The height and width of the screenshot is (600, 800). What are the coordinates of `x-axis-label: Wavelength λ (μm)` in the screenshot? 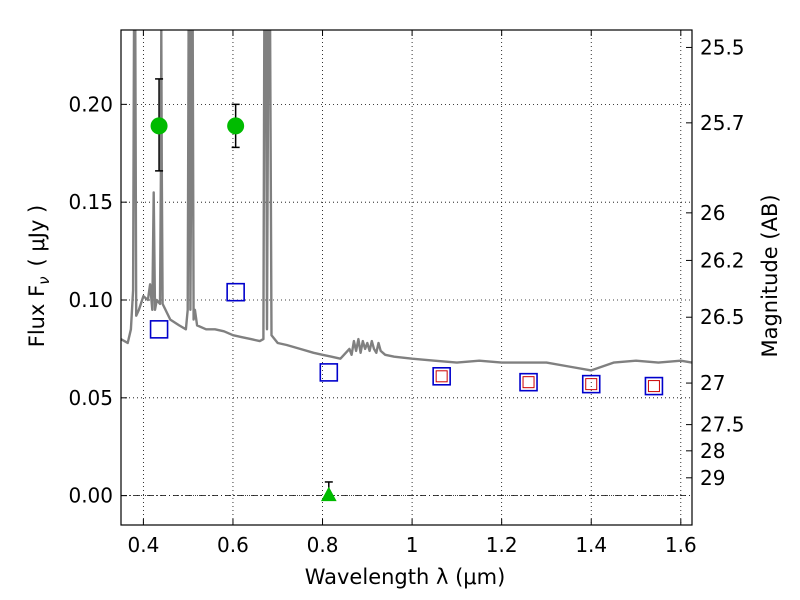 It's located at (405, 577).